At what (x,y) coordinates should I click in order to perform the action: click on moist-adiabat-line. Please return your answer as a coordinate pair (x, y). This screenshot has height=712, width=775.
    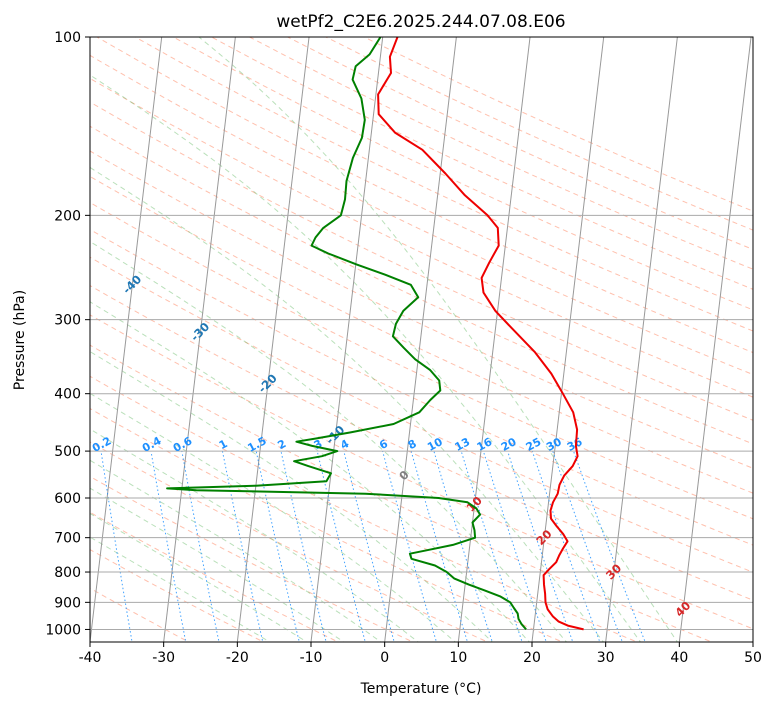
    Looking at the image, I should click on (217, 564).